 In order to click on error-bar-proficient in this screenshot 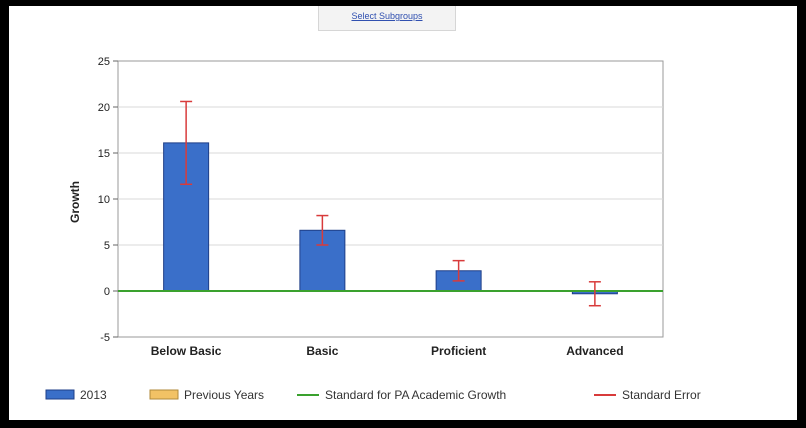, I will do `click(458, 270)`.